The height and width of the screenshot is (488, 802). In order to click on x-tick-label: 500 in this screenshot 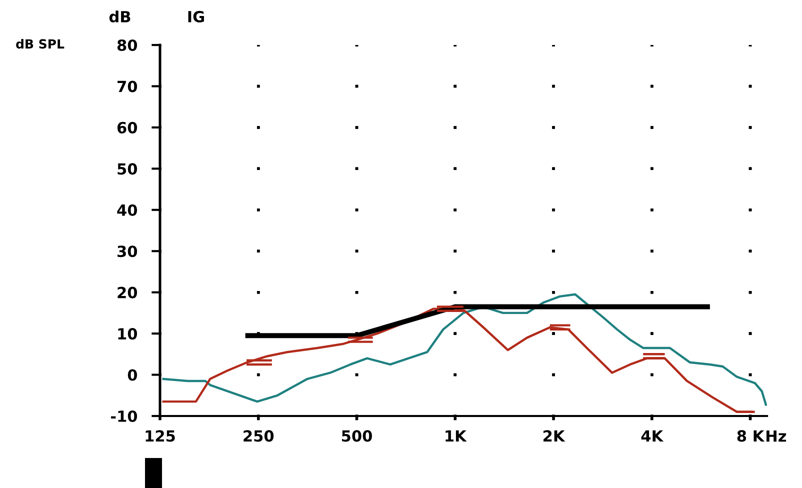, I will do `click(357, 436)`.